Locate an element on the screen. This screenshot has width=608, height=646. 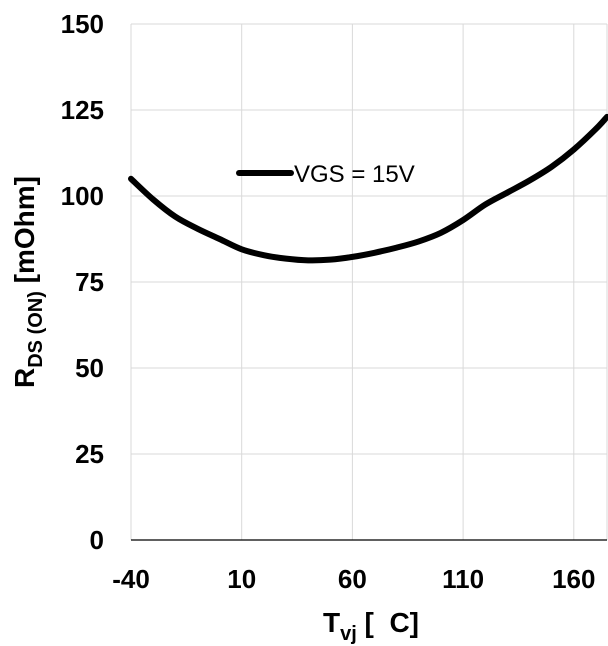
x-tick-label-110: 110 is located at coordinates (463, 579).